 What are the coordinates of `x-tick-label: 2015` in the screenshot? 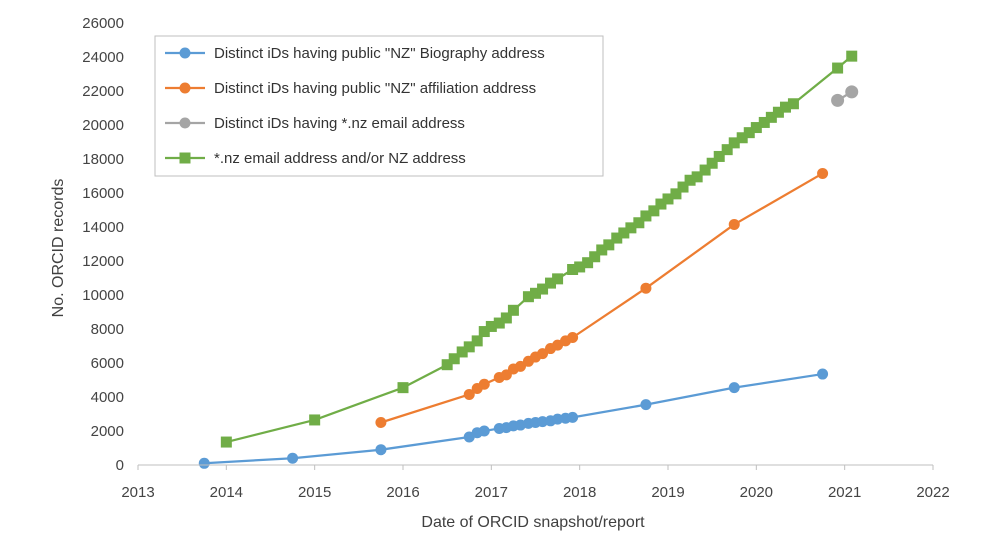 It's located at (314, 492).